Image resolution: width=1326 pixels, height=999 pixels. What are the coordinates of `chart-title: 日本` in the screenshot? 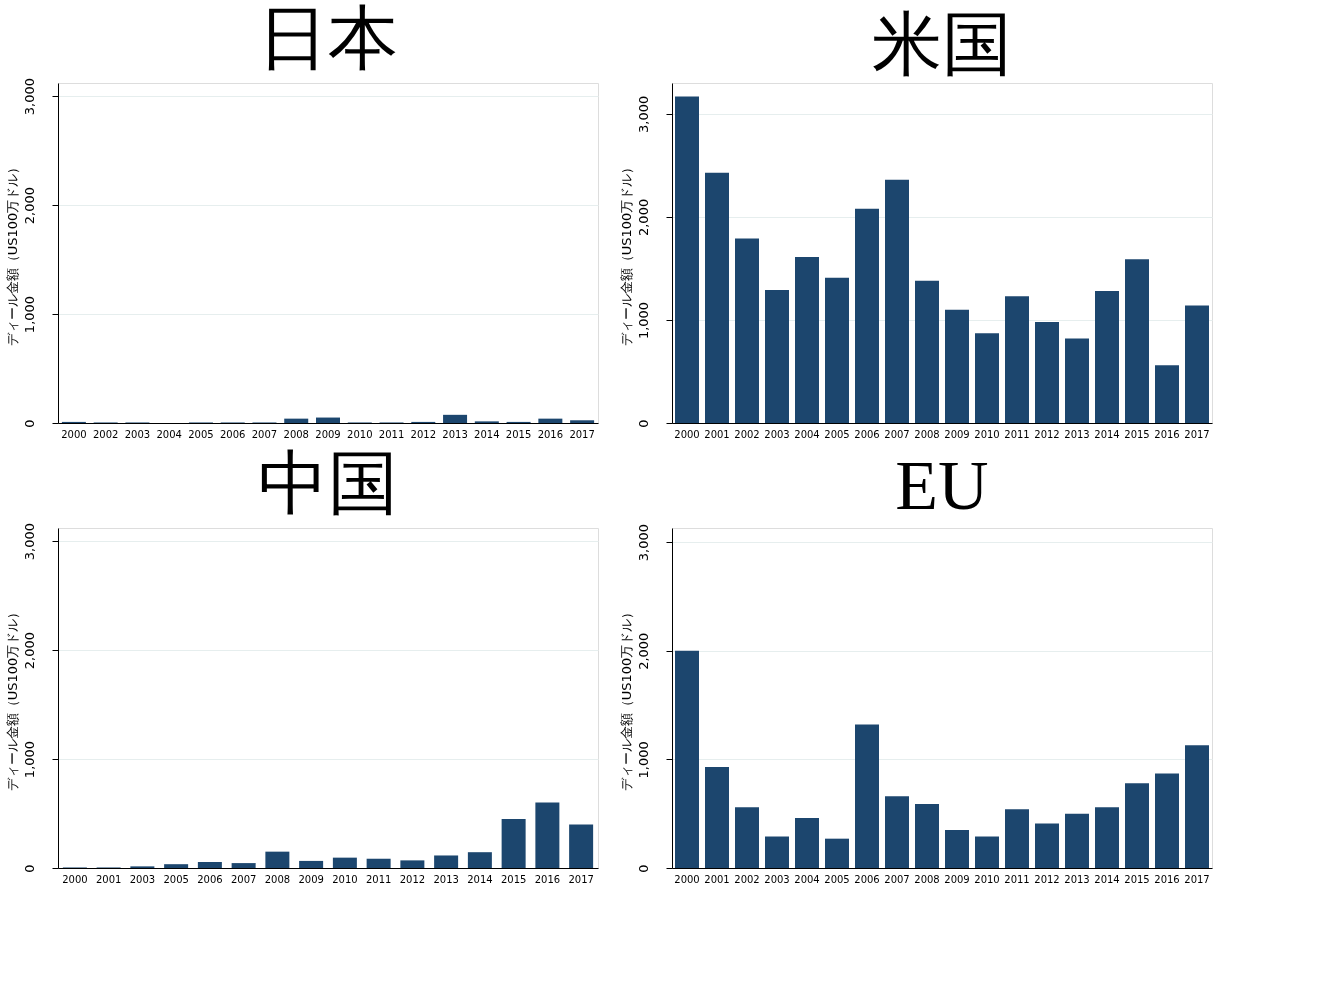 It's located at (328, 39).